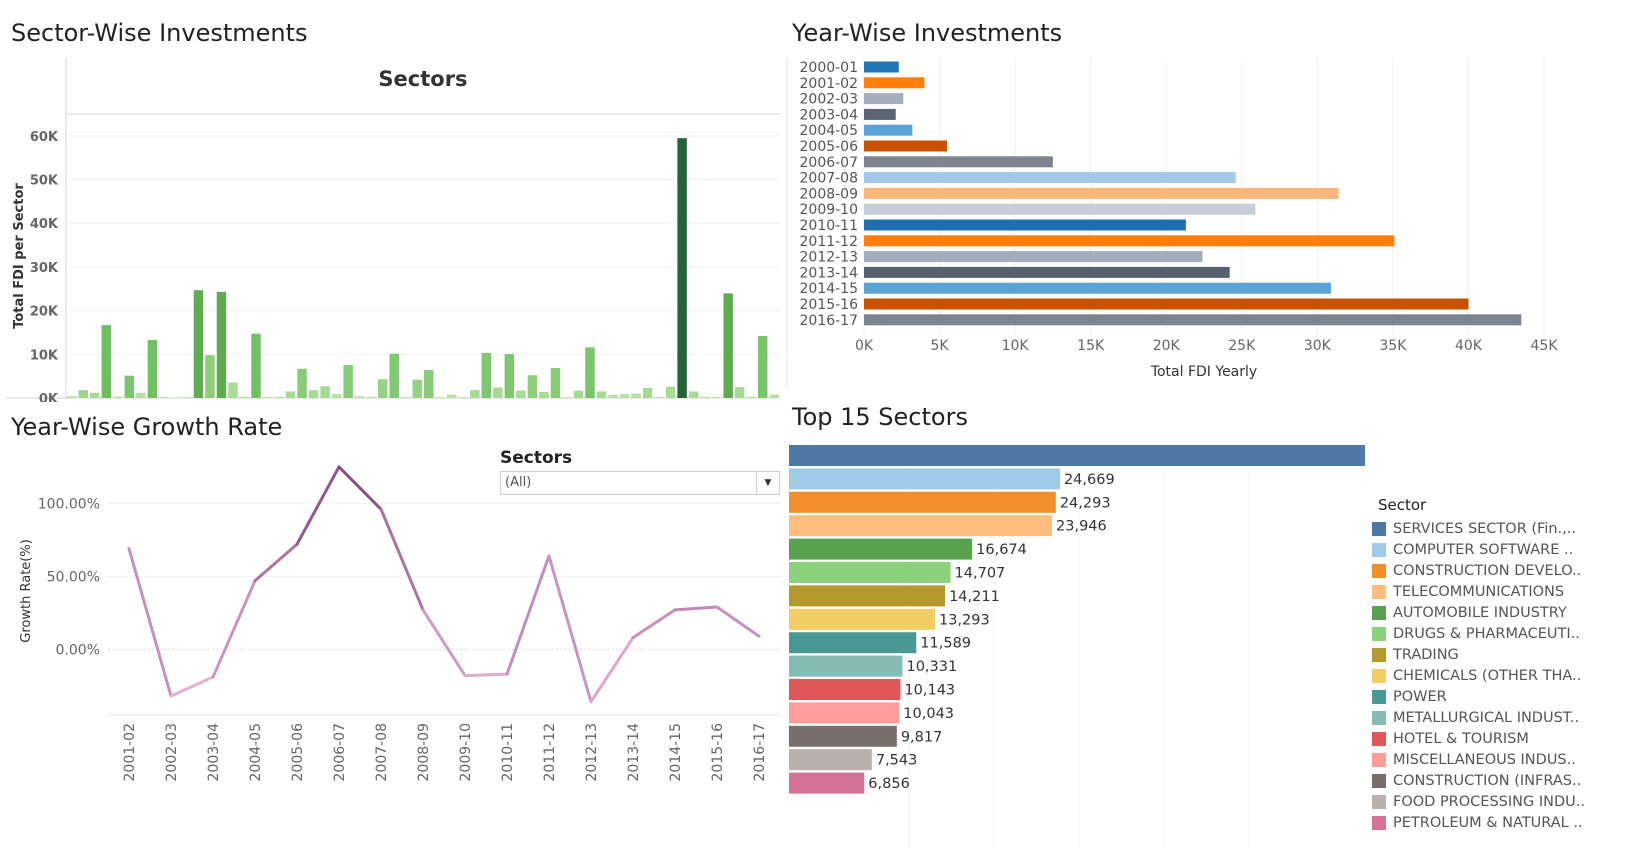 The width and height of the screenshot is (1651, 847). I want to click on data-label: 24,293, so click(1085, 503).